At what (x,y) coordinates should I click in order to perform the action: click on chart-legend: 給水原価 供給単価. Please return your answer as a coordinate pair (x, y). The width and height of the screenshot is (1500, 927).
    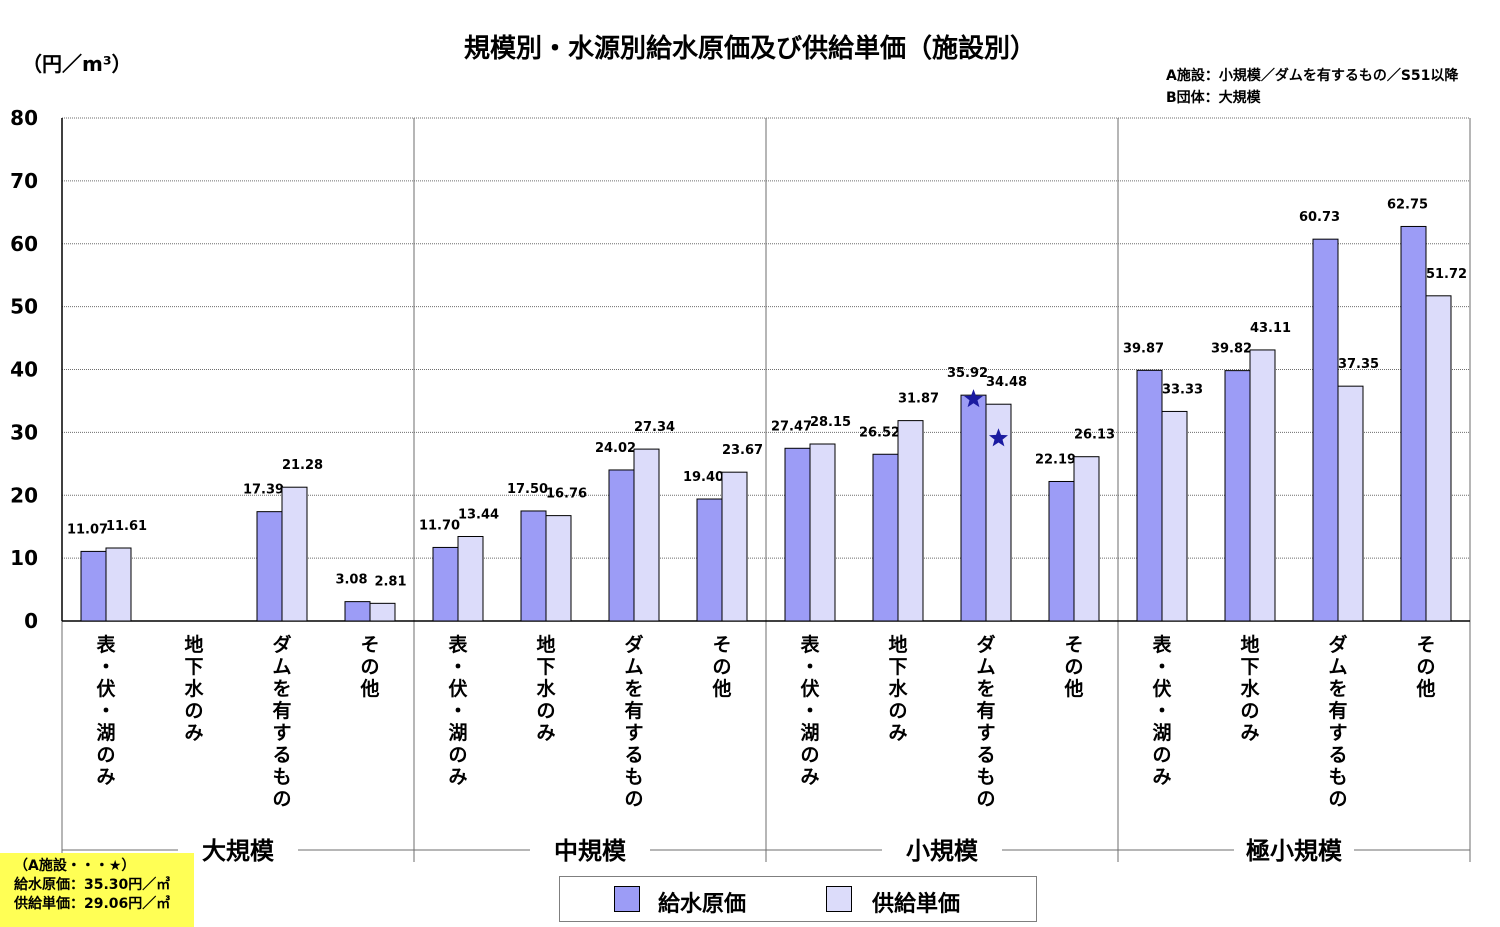
    Looking at the image, I should click on (798, 899).